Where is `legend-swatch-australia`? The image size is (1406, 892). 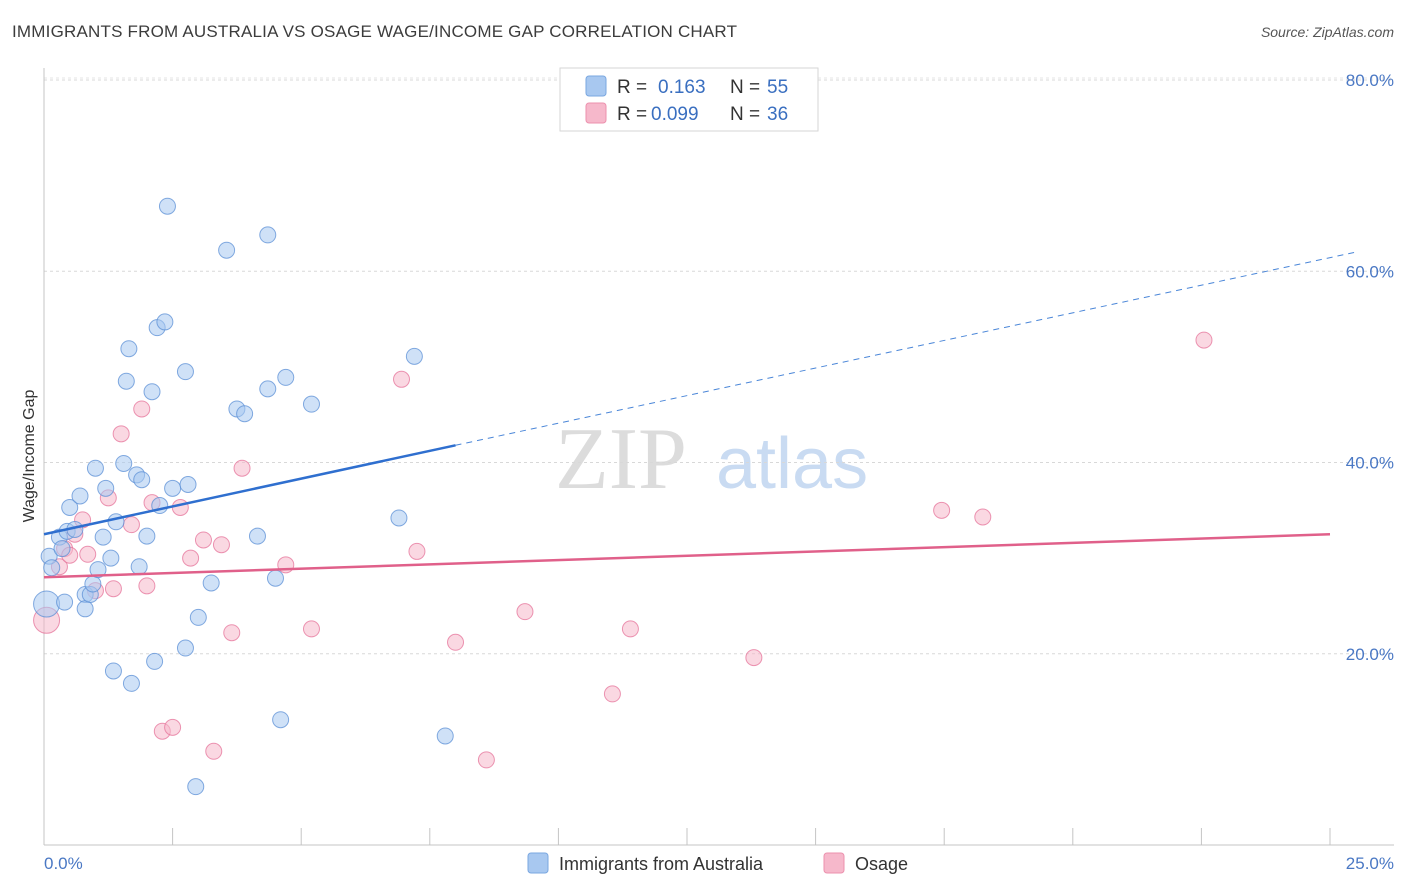
legend-swatch-australia is located at coordinates (596, 86).